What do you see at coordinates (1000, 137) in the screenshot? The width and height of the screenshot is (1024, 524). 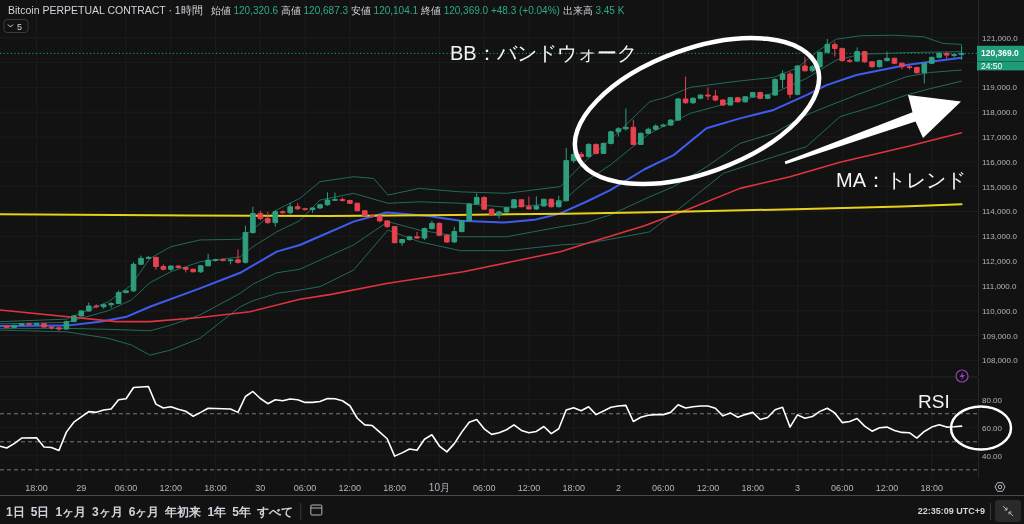 I see `y-tick-label: 117,000.0` at bounding box center [1000, 137].